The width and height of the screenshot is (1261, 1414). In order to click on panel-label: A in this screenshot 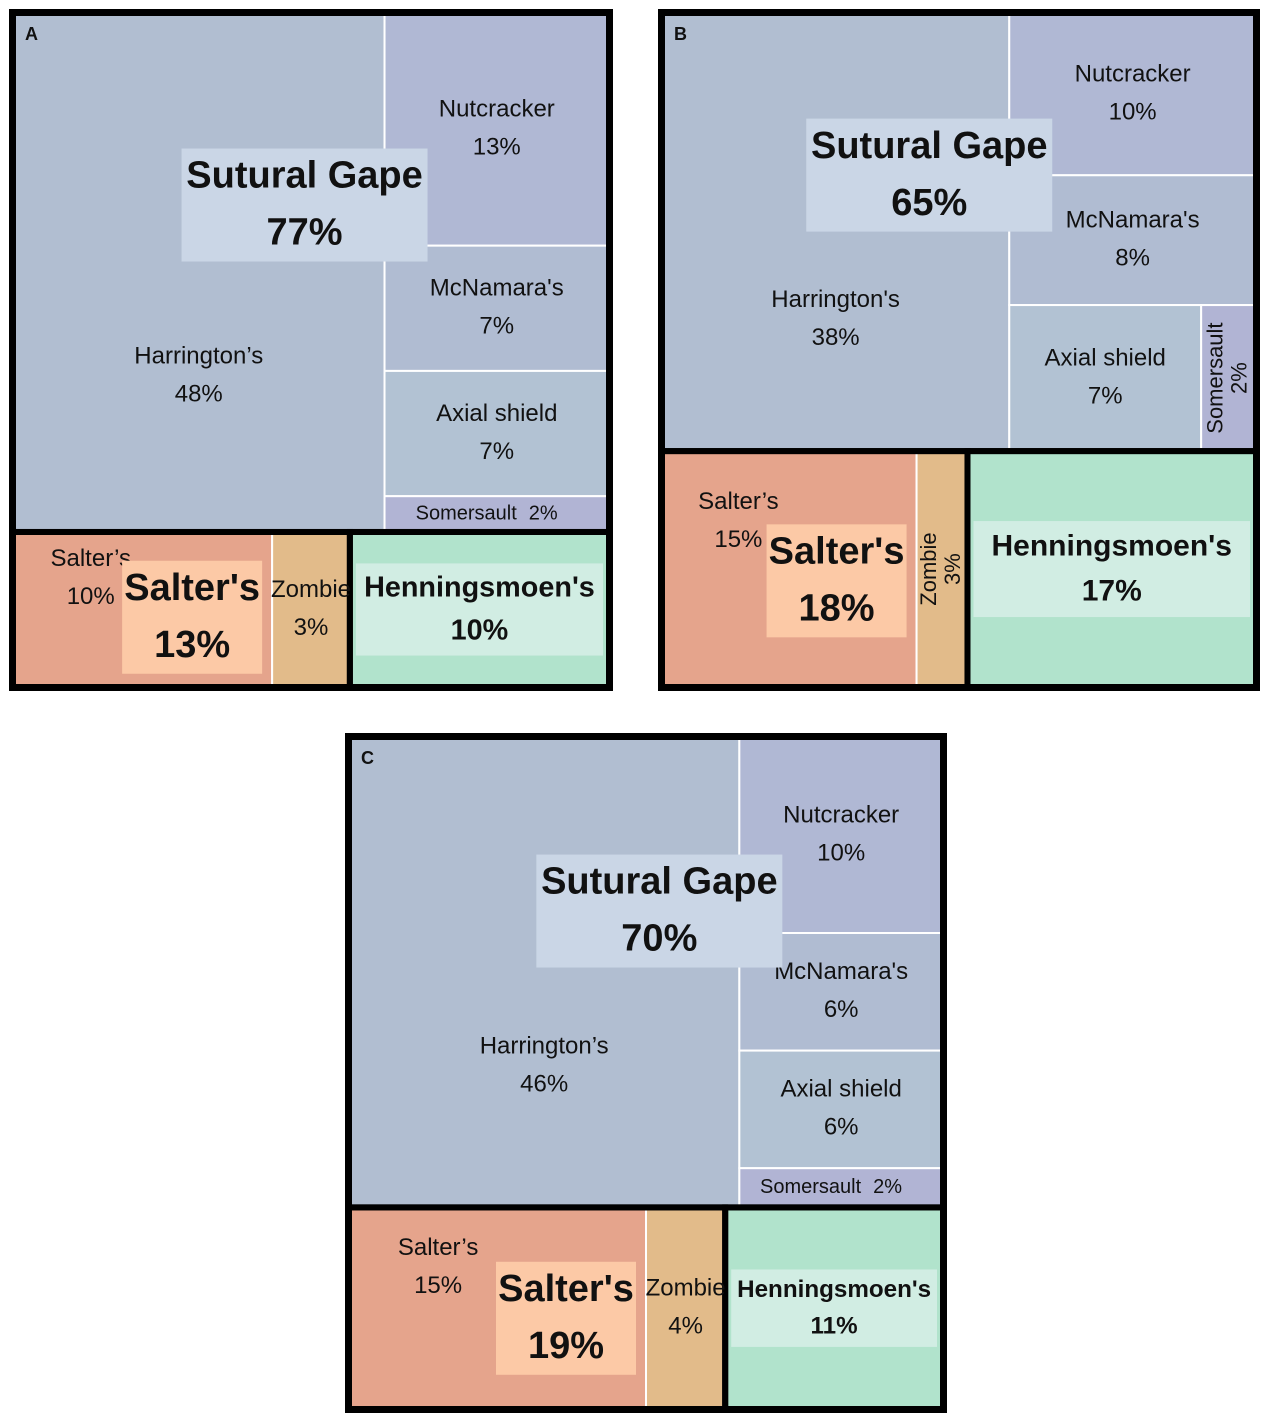, I will do `click(31, 34)`.